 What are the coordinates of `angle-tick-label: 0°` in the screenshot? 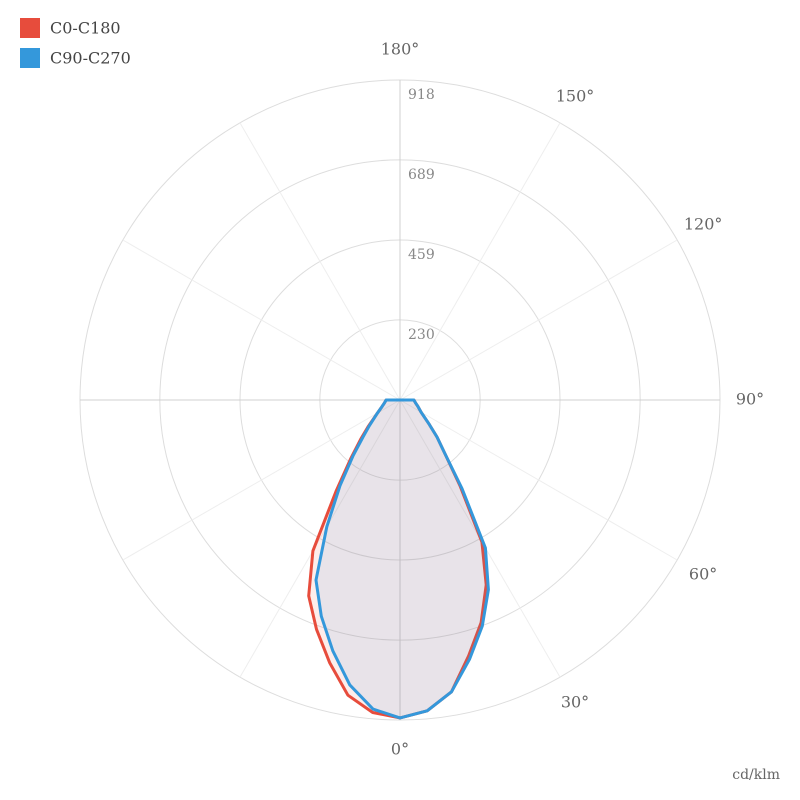 It's located at (400, 749).